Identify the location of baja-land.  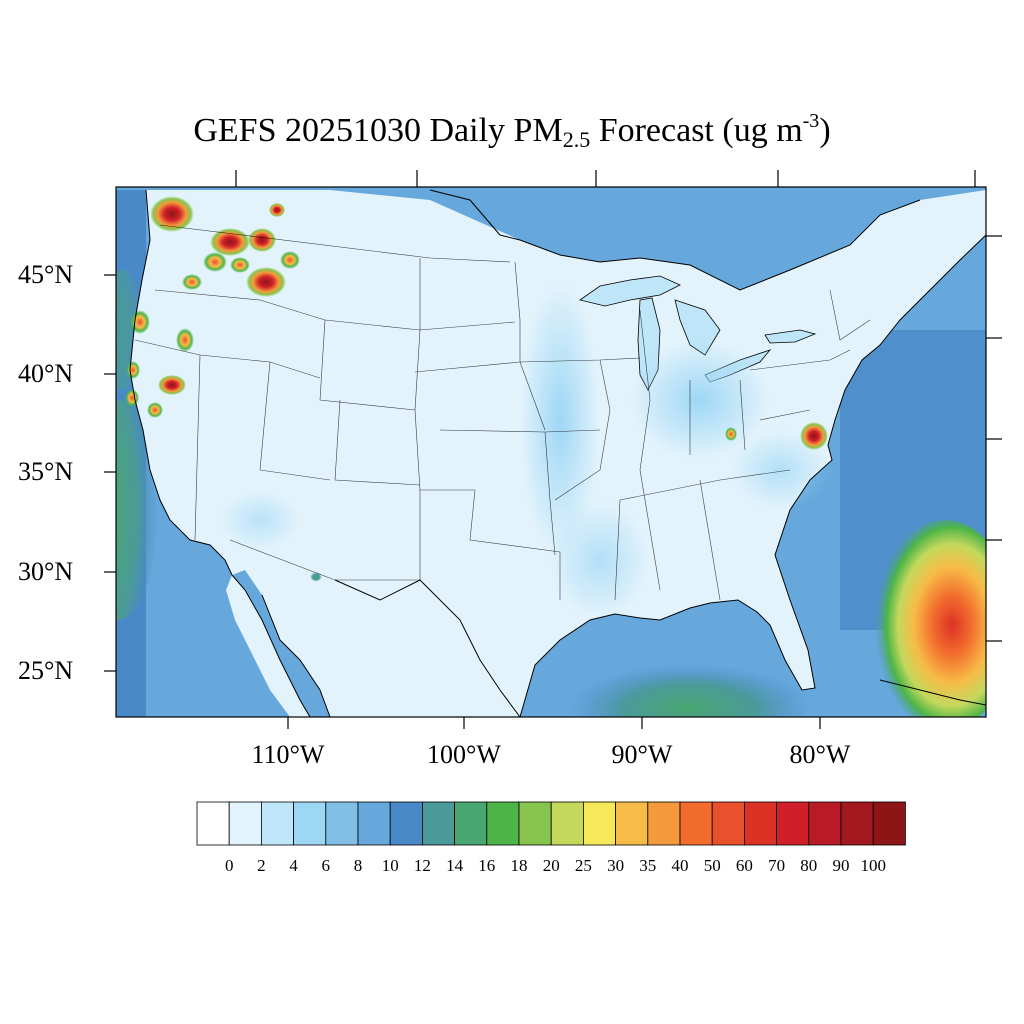
(268, 646).